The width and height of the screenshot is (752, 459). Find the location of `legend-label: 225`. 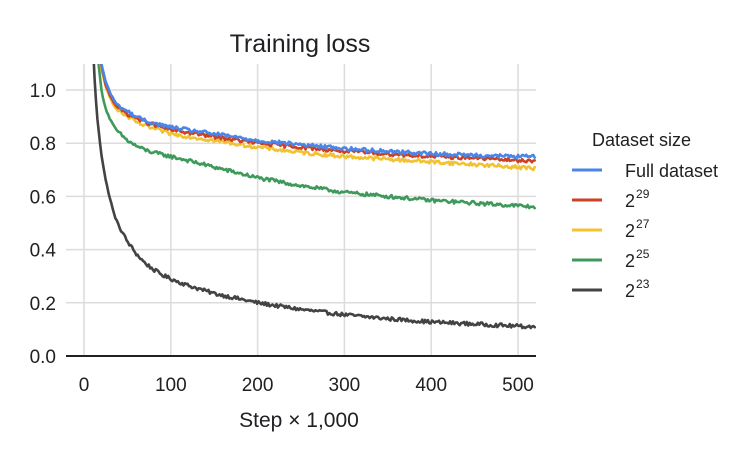

legend-label: 225 is located at coordinates (637, 259).